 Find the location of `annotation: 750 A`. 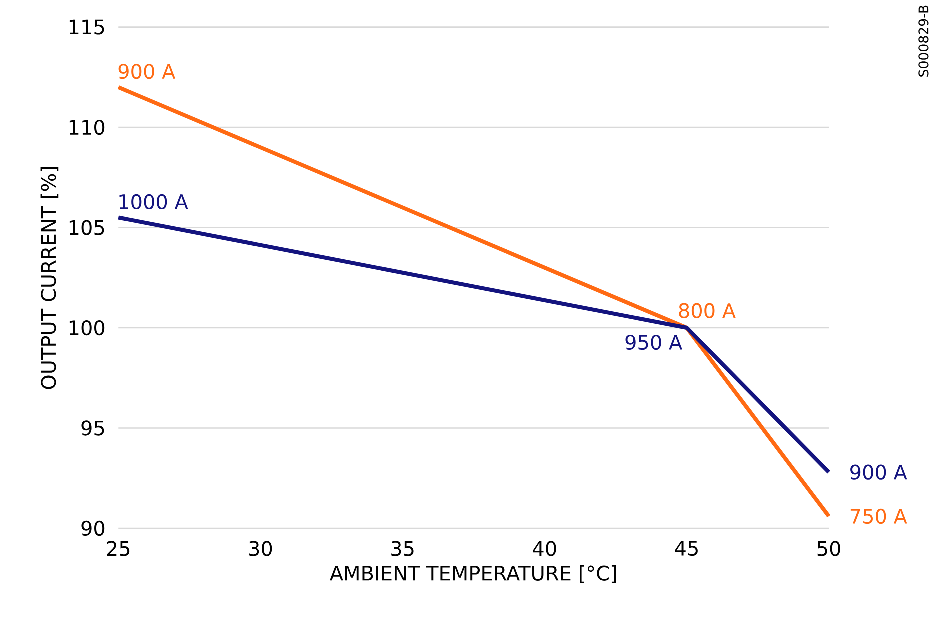

annotation: 750 A is located at coordinates (879, 516).